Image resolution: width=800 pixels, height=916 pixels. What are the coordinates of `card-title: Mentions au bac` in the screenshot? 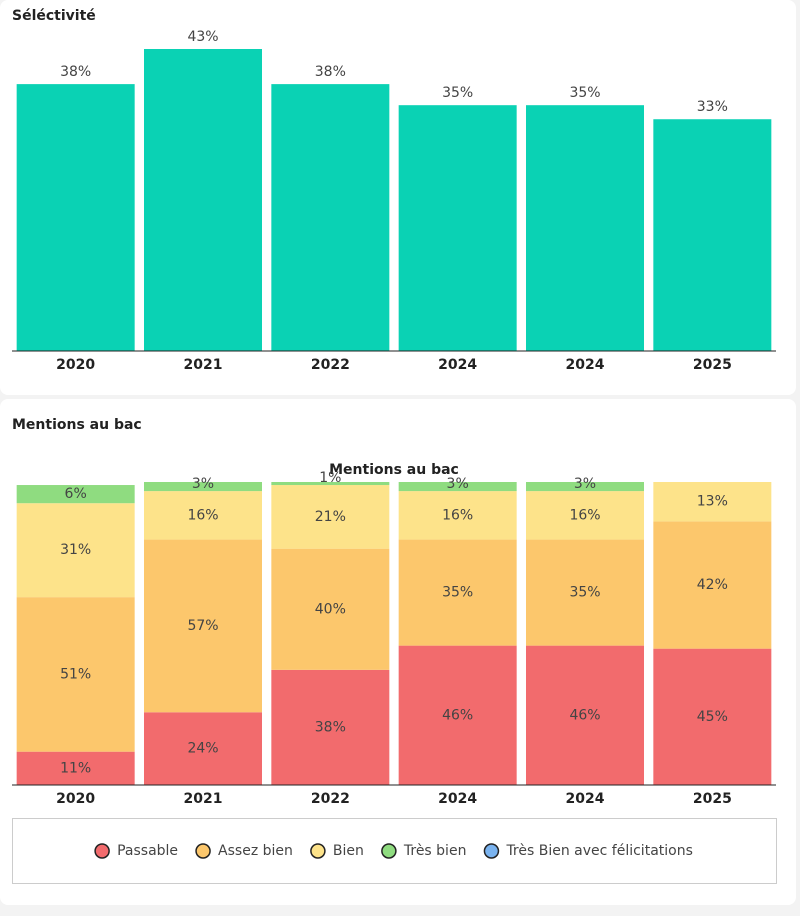 It's located at (77, 425).